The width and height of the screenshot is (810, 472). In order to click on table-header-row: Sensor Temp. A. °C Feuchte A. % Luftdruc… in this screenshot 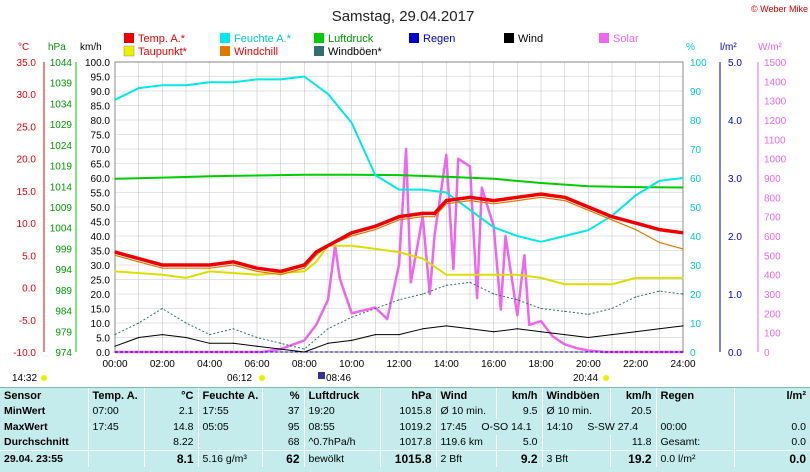, I will do `click(405, 396)`.